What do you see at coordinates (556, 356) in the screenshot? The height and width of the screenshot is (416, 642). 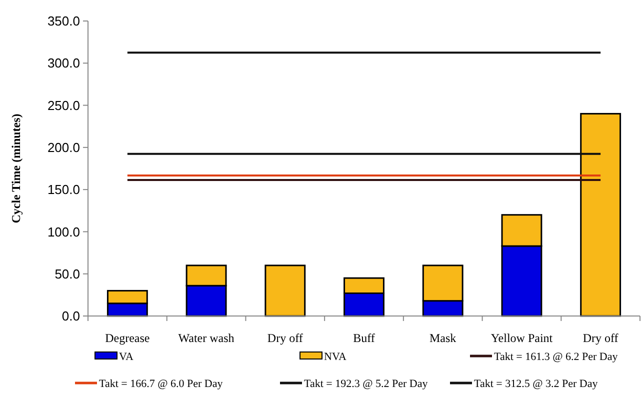 I see `legend-label: Takt = 161.3 @ 6.2 Per Day` at bounding box center [556, 356].